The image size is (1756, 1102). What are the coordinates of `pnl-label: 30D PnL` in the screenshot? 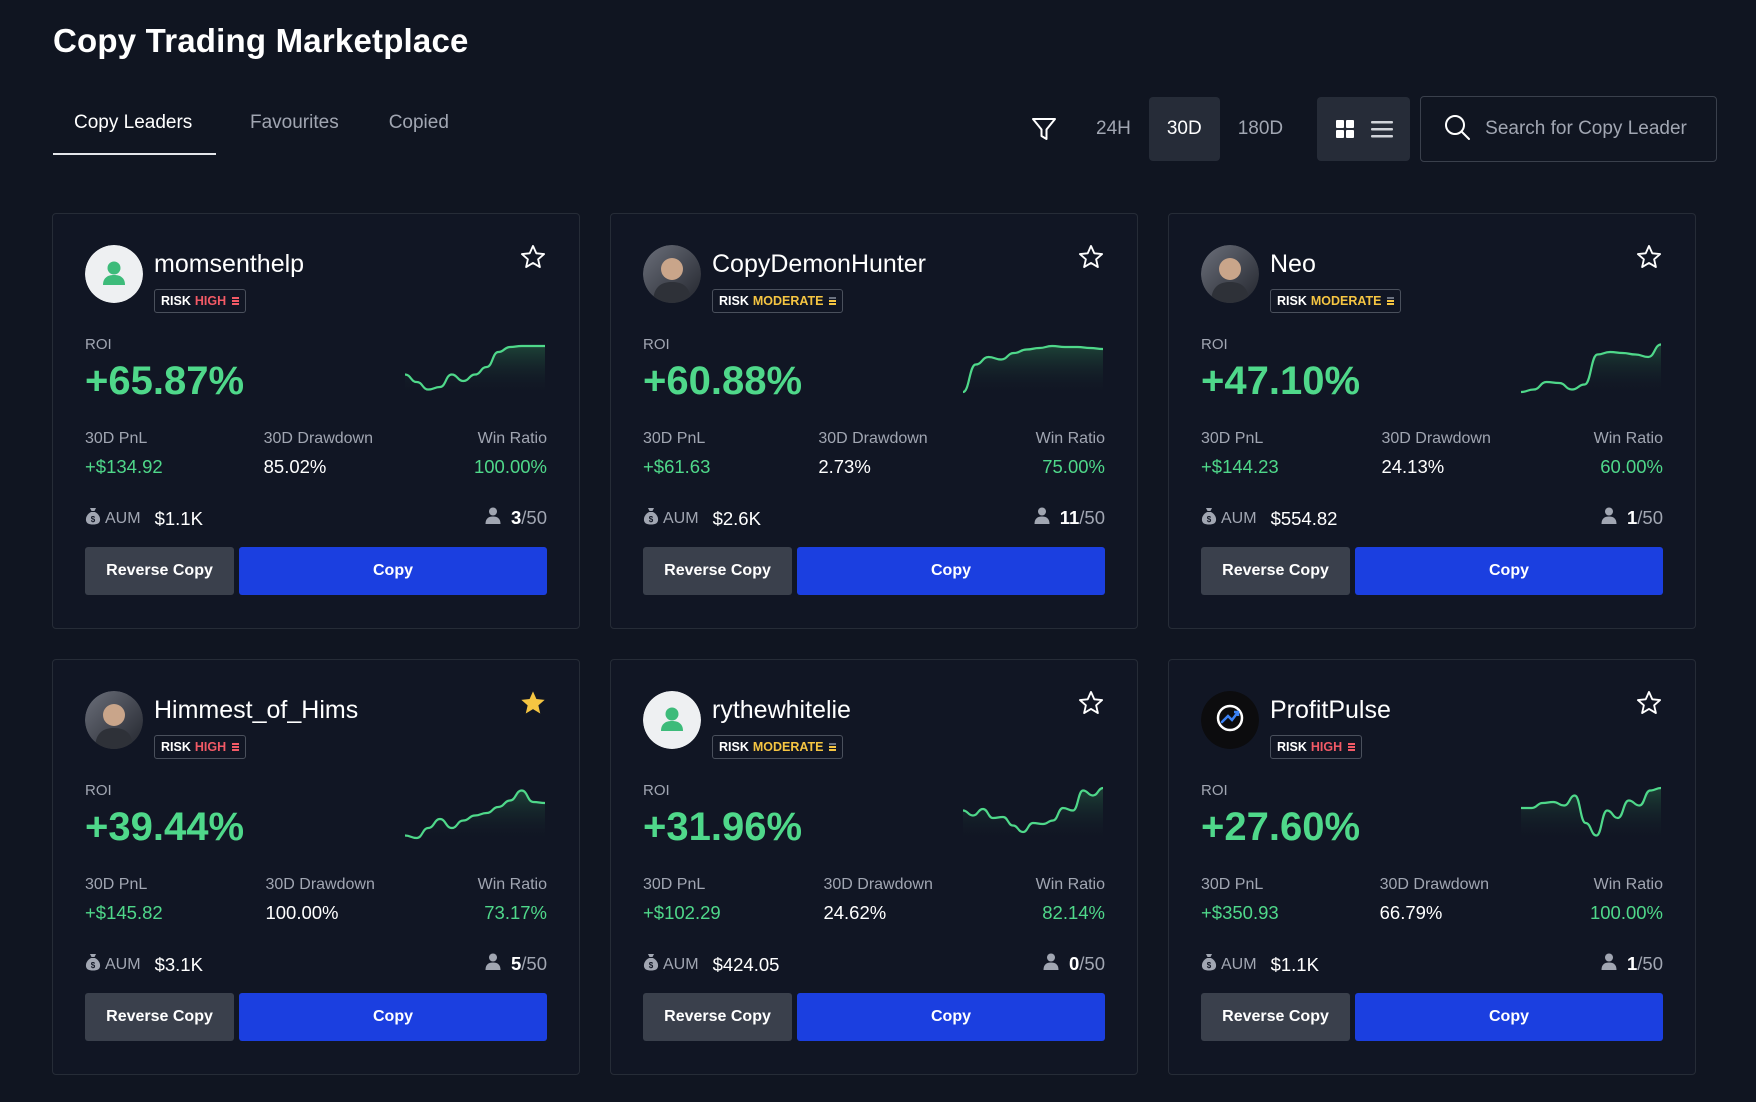 It's located at (674, 884).